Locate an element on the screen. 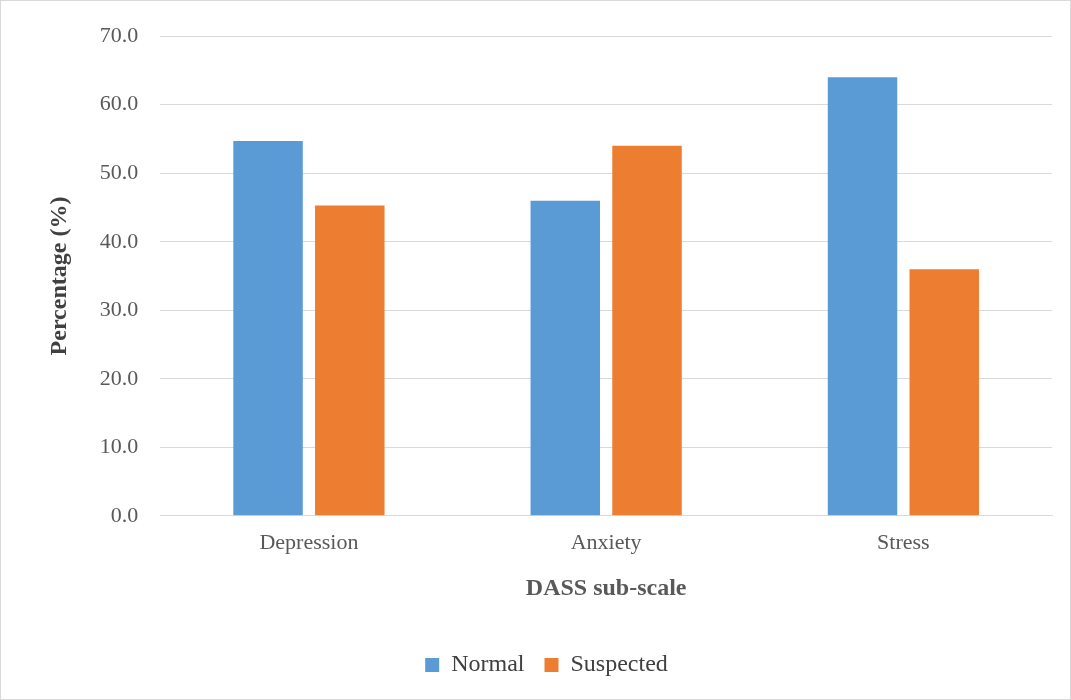 The image size is (1071, 700). x-axis-title: DASS sub-scale is located at coordinates (606, 586).